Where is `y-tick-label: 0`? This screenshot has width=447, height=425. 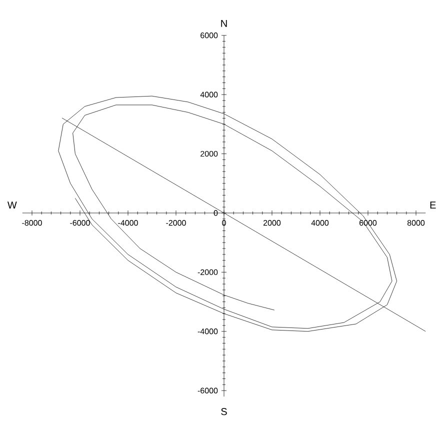 y-tick-label: 0 is located at coordinates (216, 213).